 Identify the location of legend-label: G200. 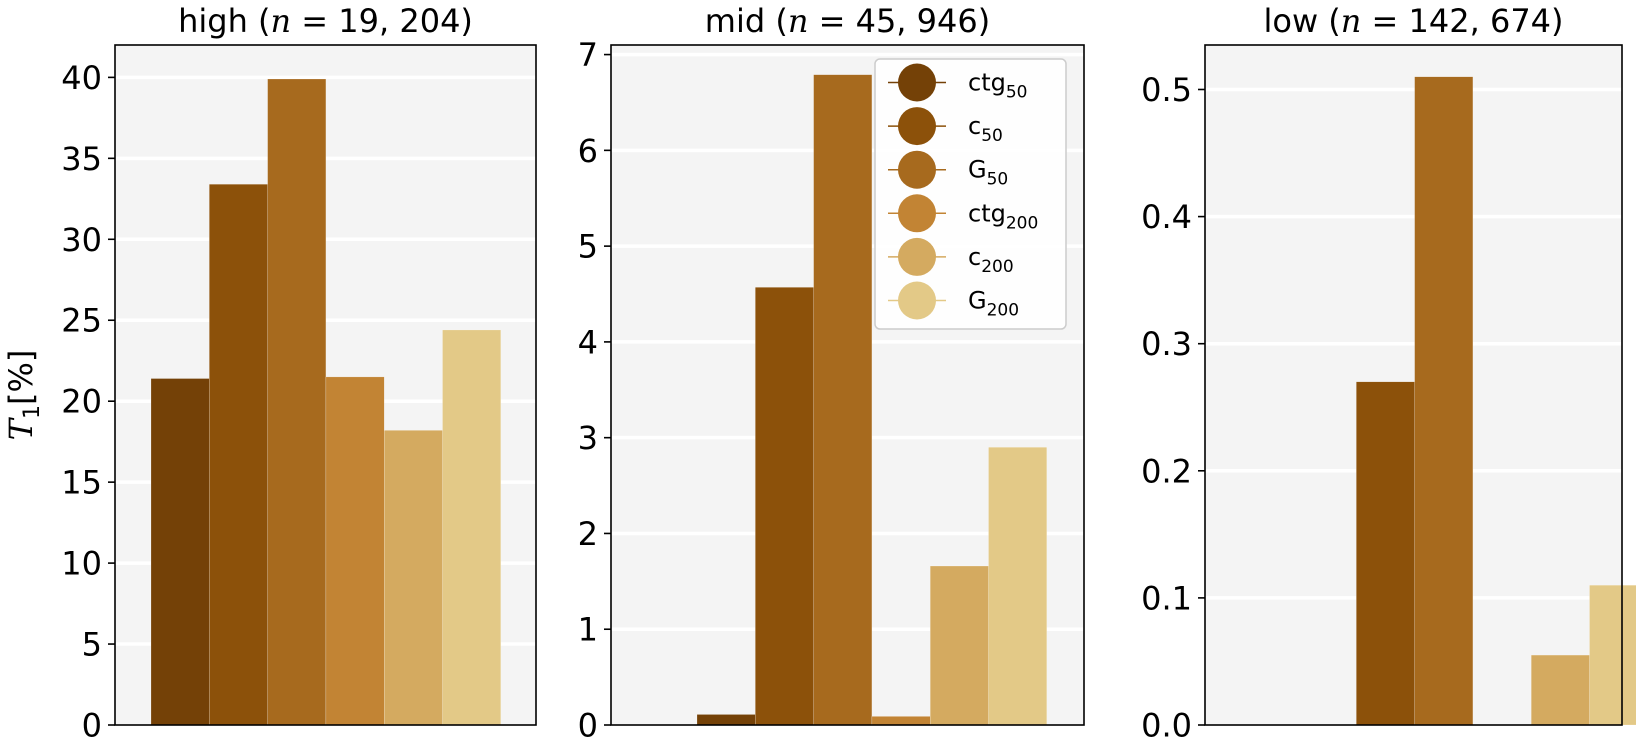
(993, 304).